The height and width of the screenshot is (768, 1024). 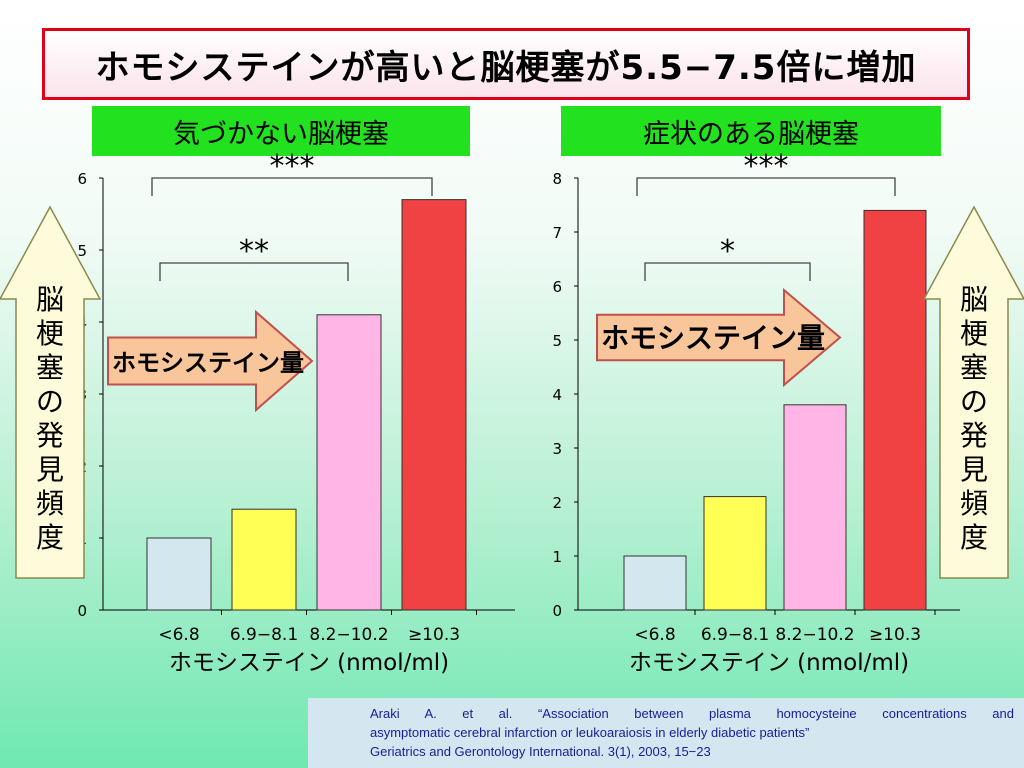 What do you see at coordinates (557, 179) in the screenshot?
I see `y-tick-label: 8` at bounding box center [557, 179].